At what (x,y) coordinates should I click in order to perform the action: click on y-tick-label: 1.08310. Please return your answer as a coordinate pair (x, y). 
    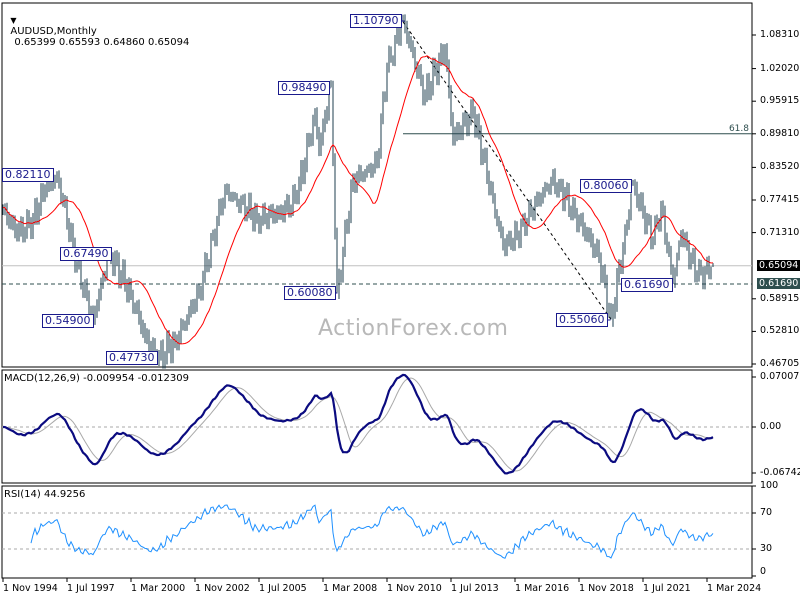
    Looking at the image, I should click on (780, 34).